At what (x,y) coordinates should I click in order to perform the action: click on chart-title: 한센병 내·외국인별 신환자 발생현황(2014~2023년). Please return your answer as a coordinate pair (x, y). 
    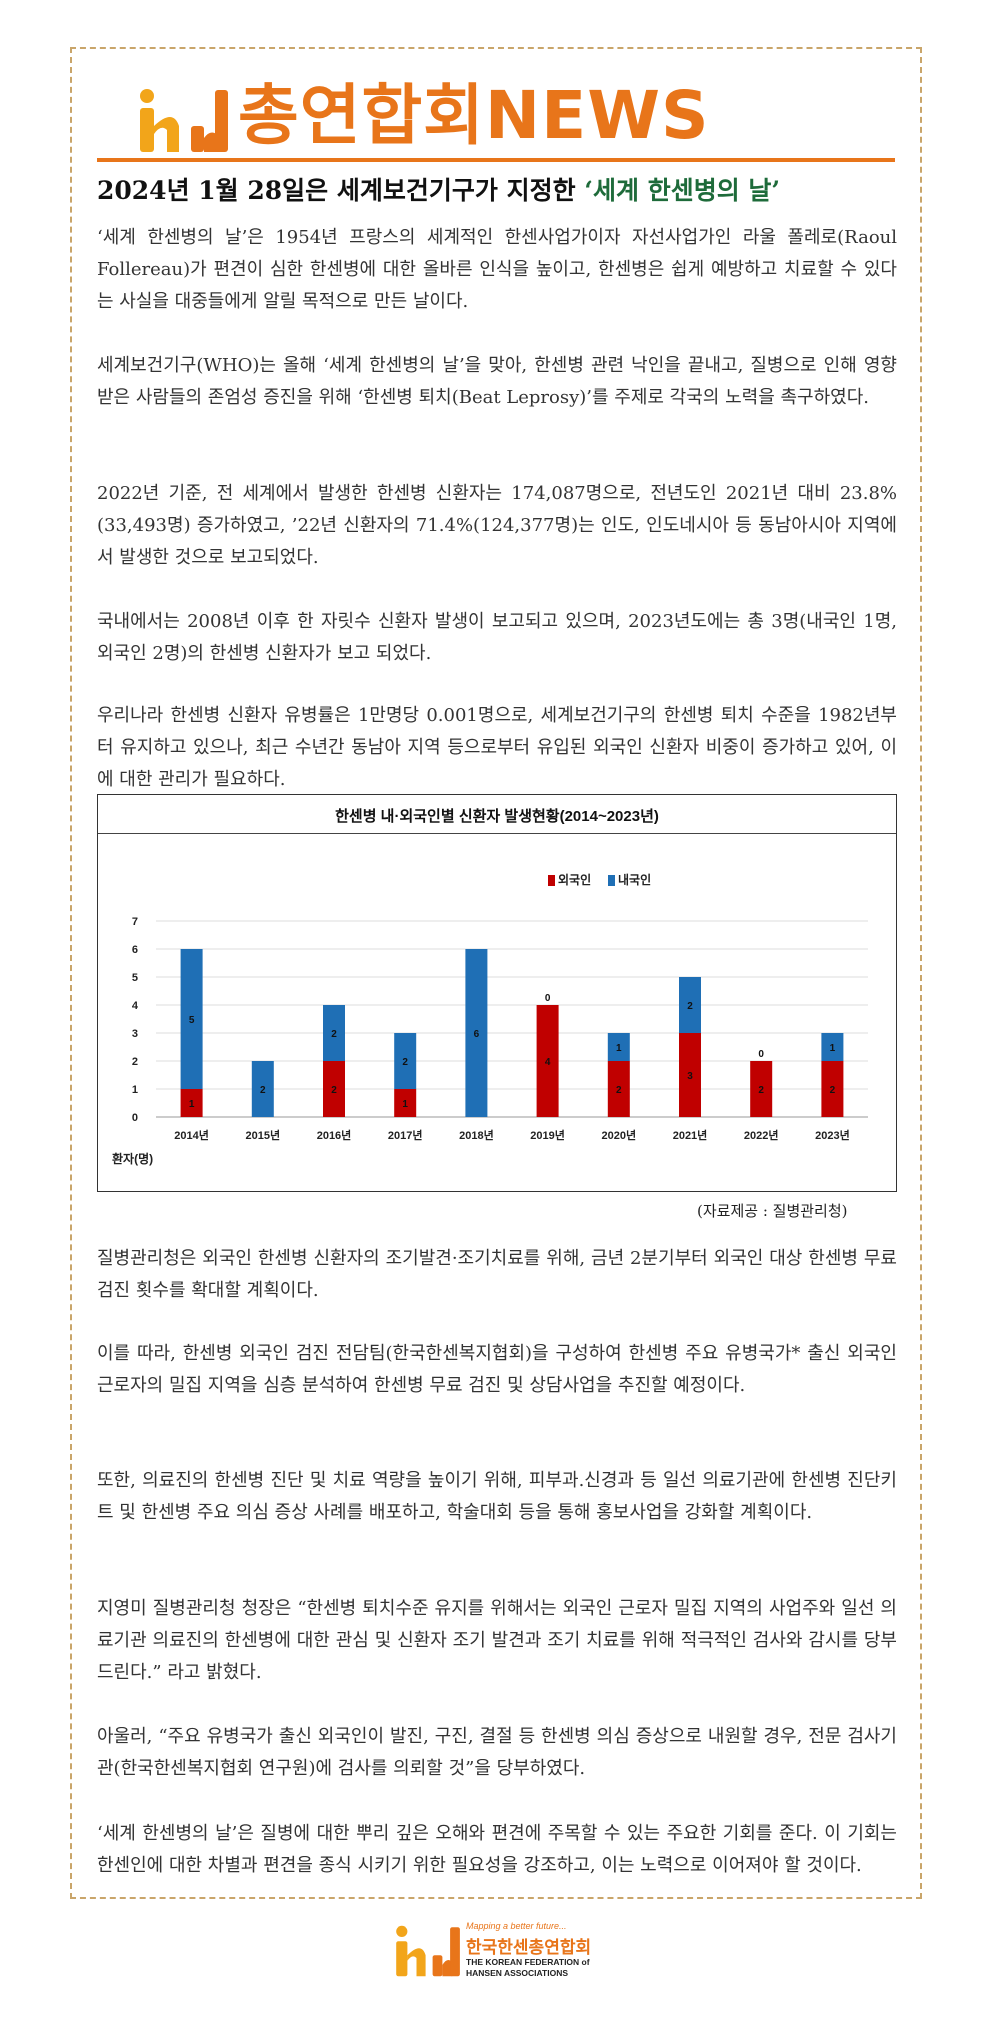
    Looking at the image, I should click on (497, 816).